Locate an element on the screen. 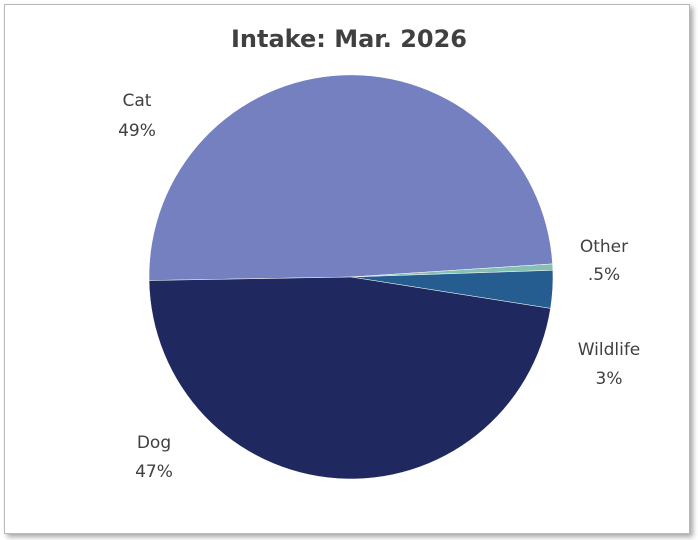 The height and width of the screenshot is (540, 698). slice-label-other-value: .5% is located at coordinates (604, 275).